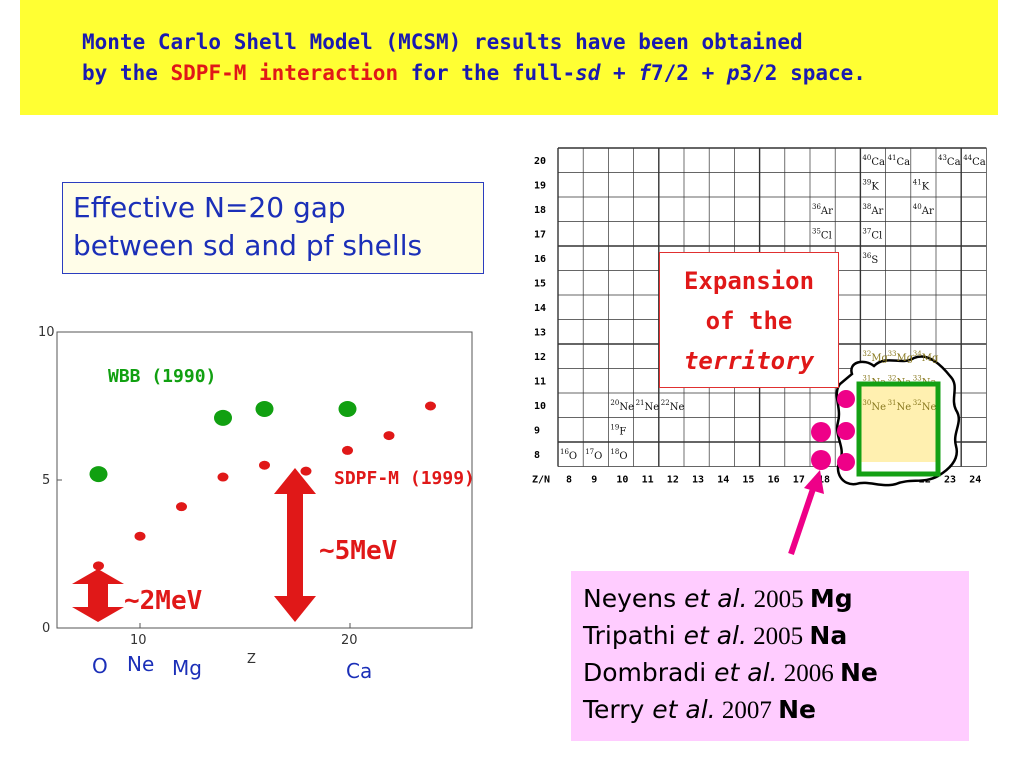 The height and width of the screenshot is (768, 1024). I want to click on n-tick-label: 24, so click(975, 480).